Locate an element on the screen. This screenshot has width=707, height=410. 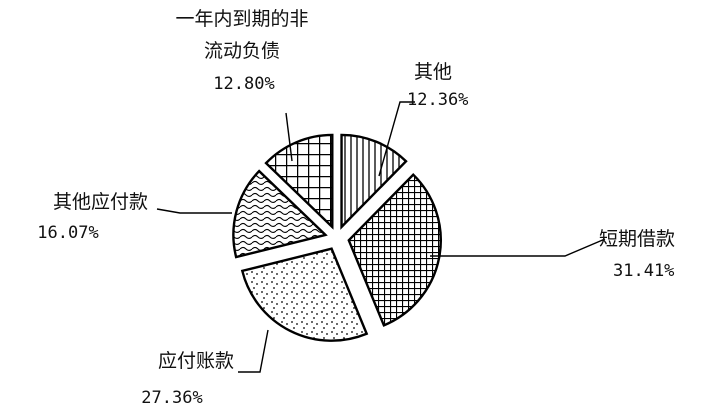
leader-line-other-payables is located at coordinates (194, 211).